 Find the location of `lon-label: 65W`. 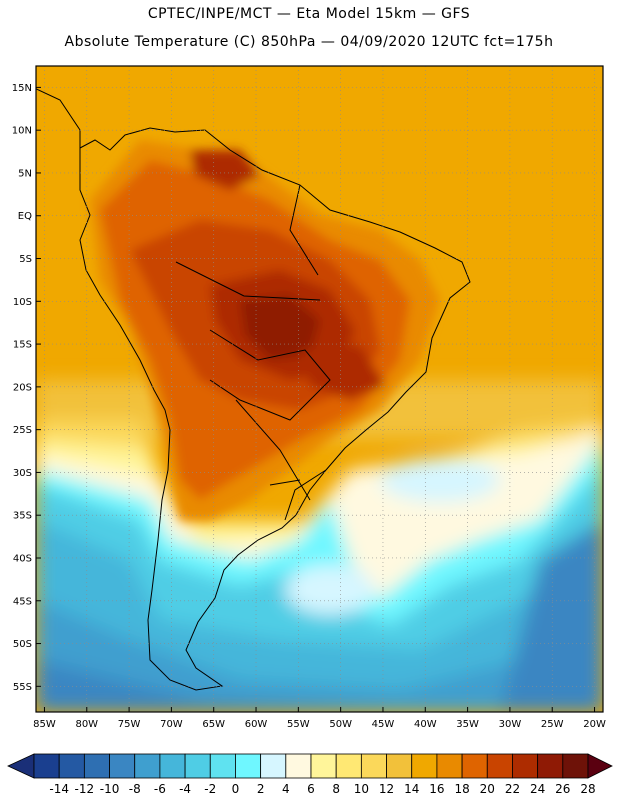

lon-label: 65W is located at coordinates (213, 724).